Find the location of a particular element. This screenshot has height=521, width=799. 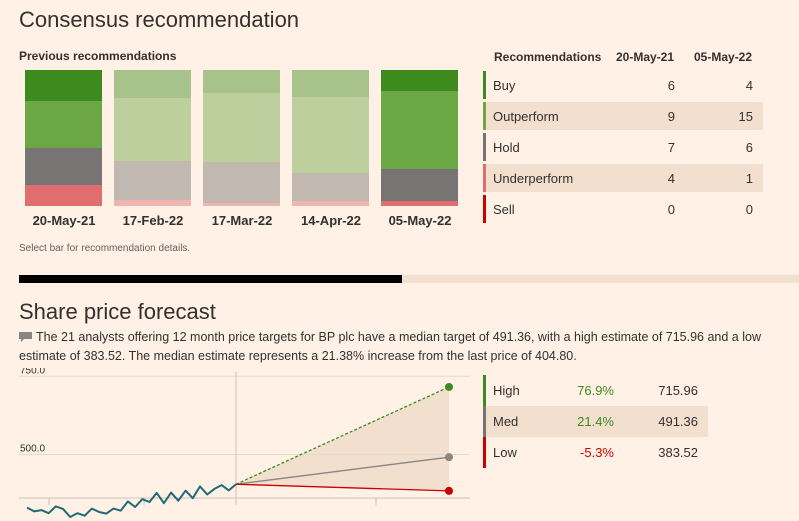

table-row-buy: Buy 6 4 is located at coordinates (623, 85).